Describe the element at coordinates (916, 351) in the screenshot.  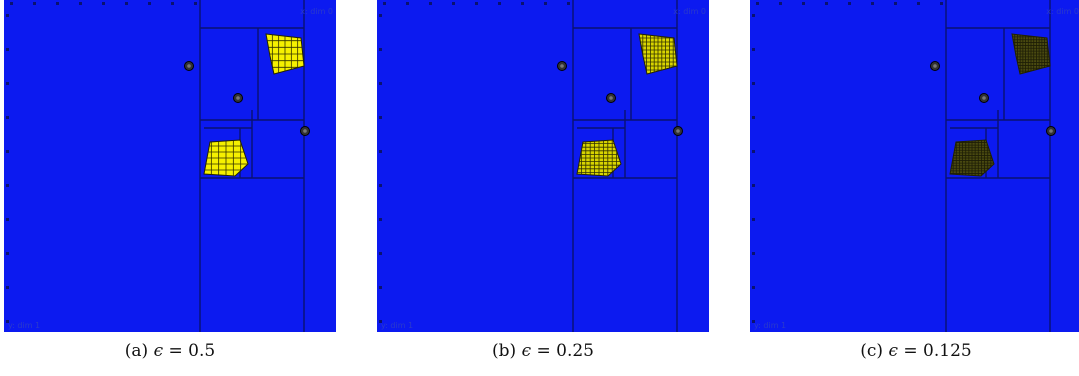
I see `caption-c: (c) ϵ = 0.125` at that location.